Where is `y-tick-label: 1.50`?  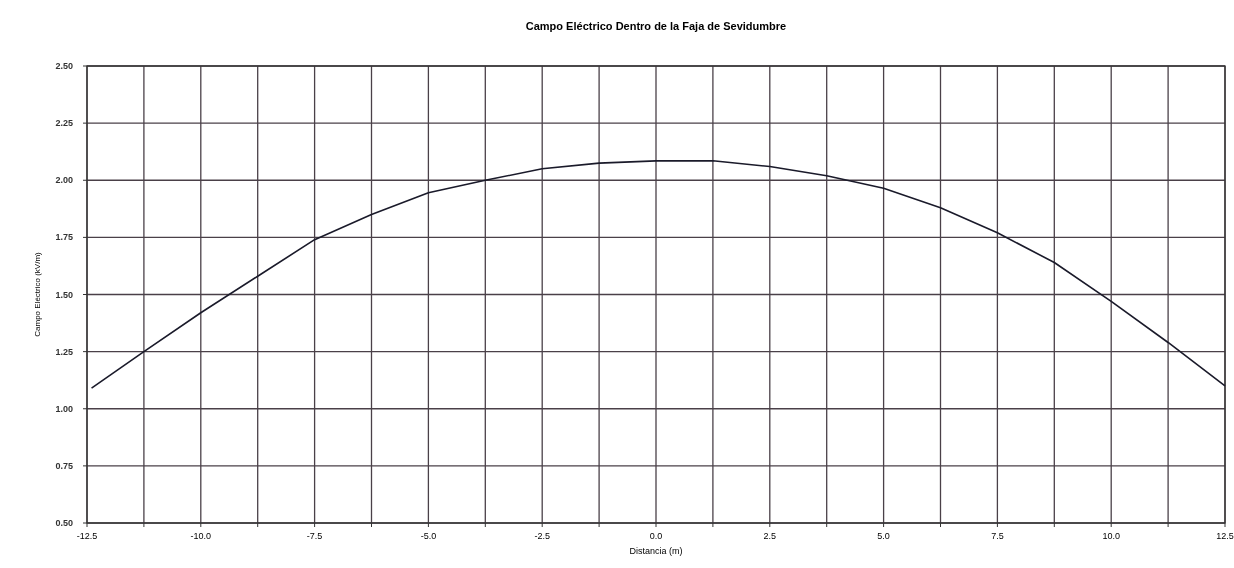
y-tick-label: 1.50 is located at coordinates (64, 294).